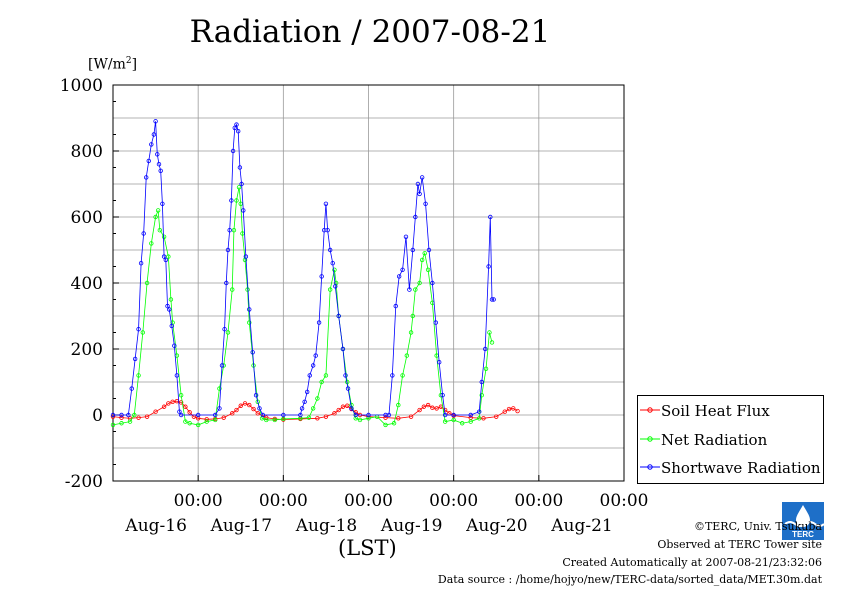 This screenshot has height=595, width=842. What do you see at coordinates (650, 467) in the screenshot?
I see `legend-swatch-blue` at bounding box center [650, 467].